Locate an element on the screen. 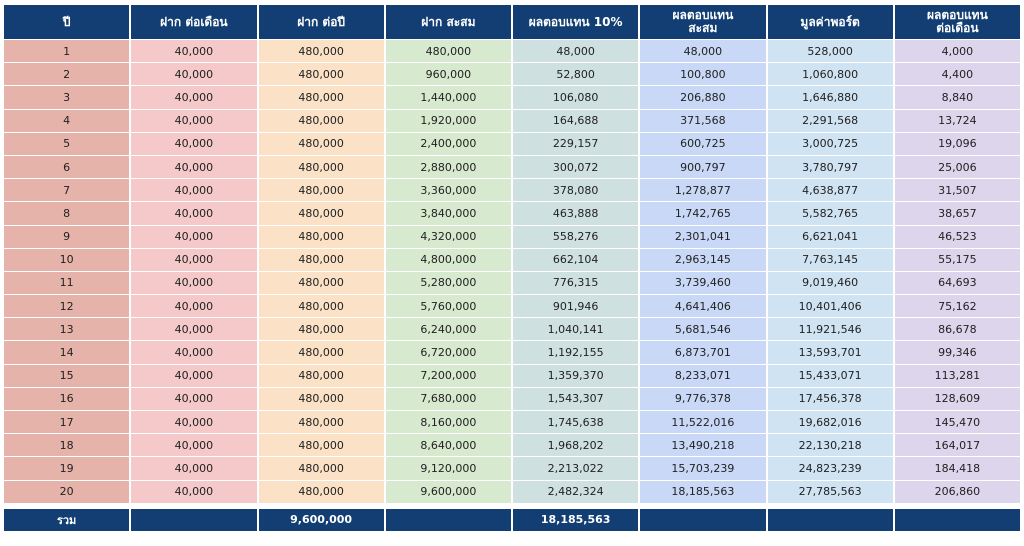 The height and width of the screenshot is (546, 1024). table-cell: 75,162 is located at coordinates (957, 306).